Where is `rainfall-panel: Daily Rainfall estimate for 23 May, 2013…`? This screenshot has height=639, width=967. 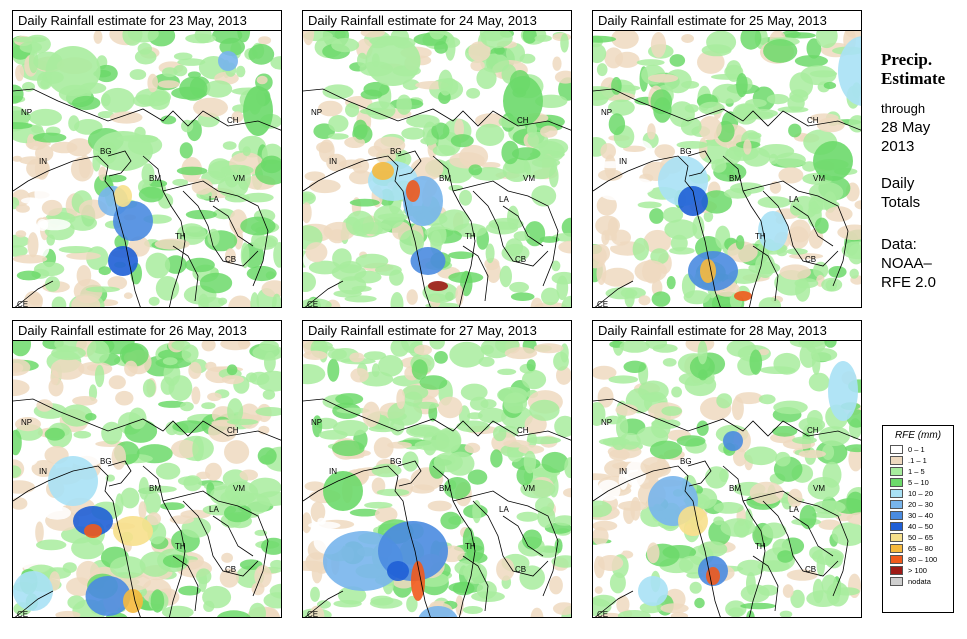 rainfall-panel: Daily Rainfall estimate for 23 May, 2013… is located at coordinates (147, 159).